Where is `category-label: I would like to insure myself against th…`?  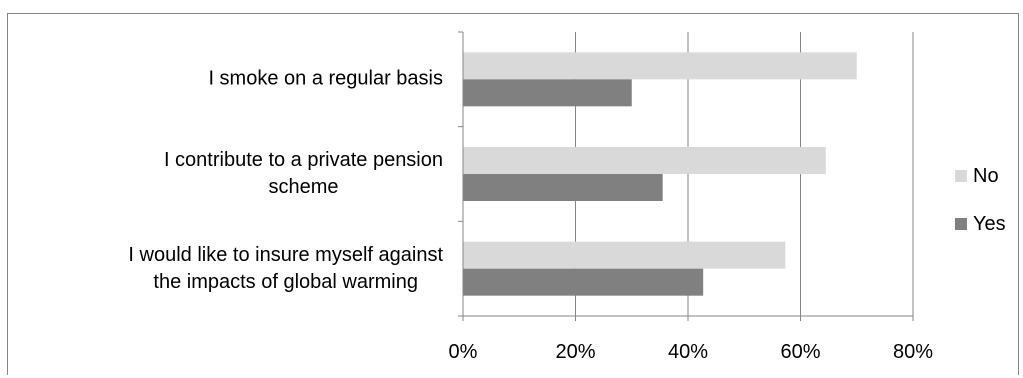
category-label: I would like to insure myself against th… is located at coordinates (285, 268).